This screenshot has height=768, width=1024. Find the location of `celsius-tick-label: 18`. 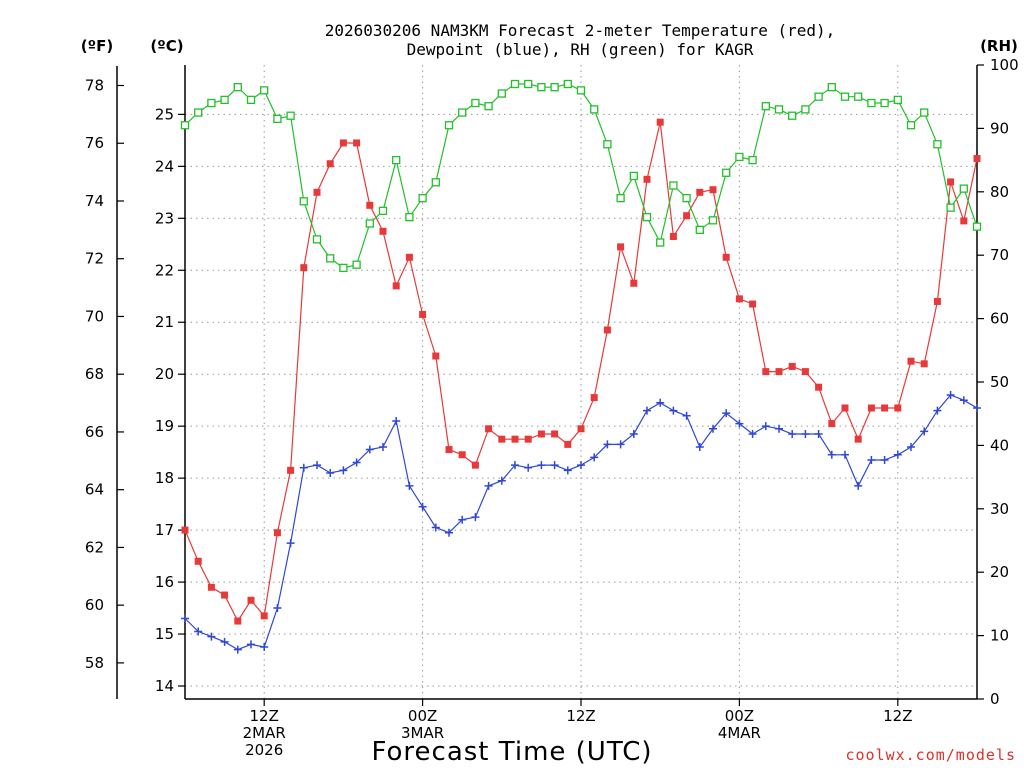

celsius-tick-label: 18 is located at coordinates (164, 478).